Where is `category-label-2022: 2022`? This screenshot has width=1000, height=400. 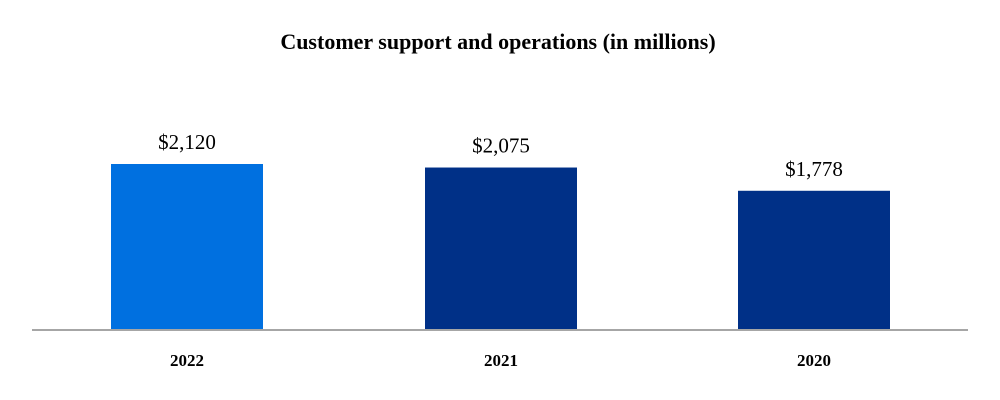
category-label-2022: 2022 is located at coordinates (187, 360).